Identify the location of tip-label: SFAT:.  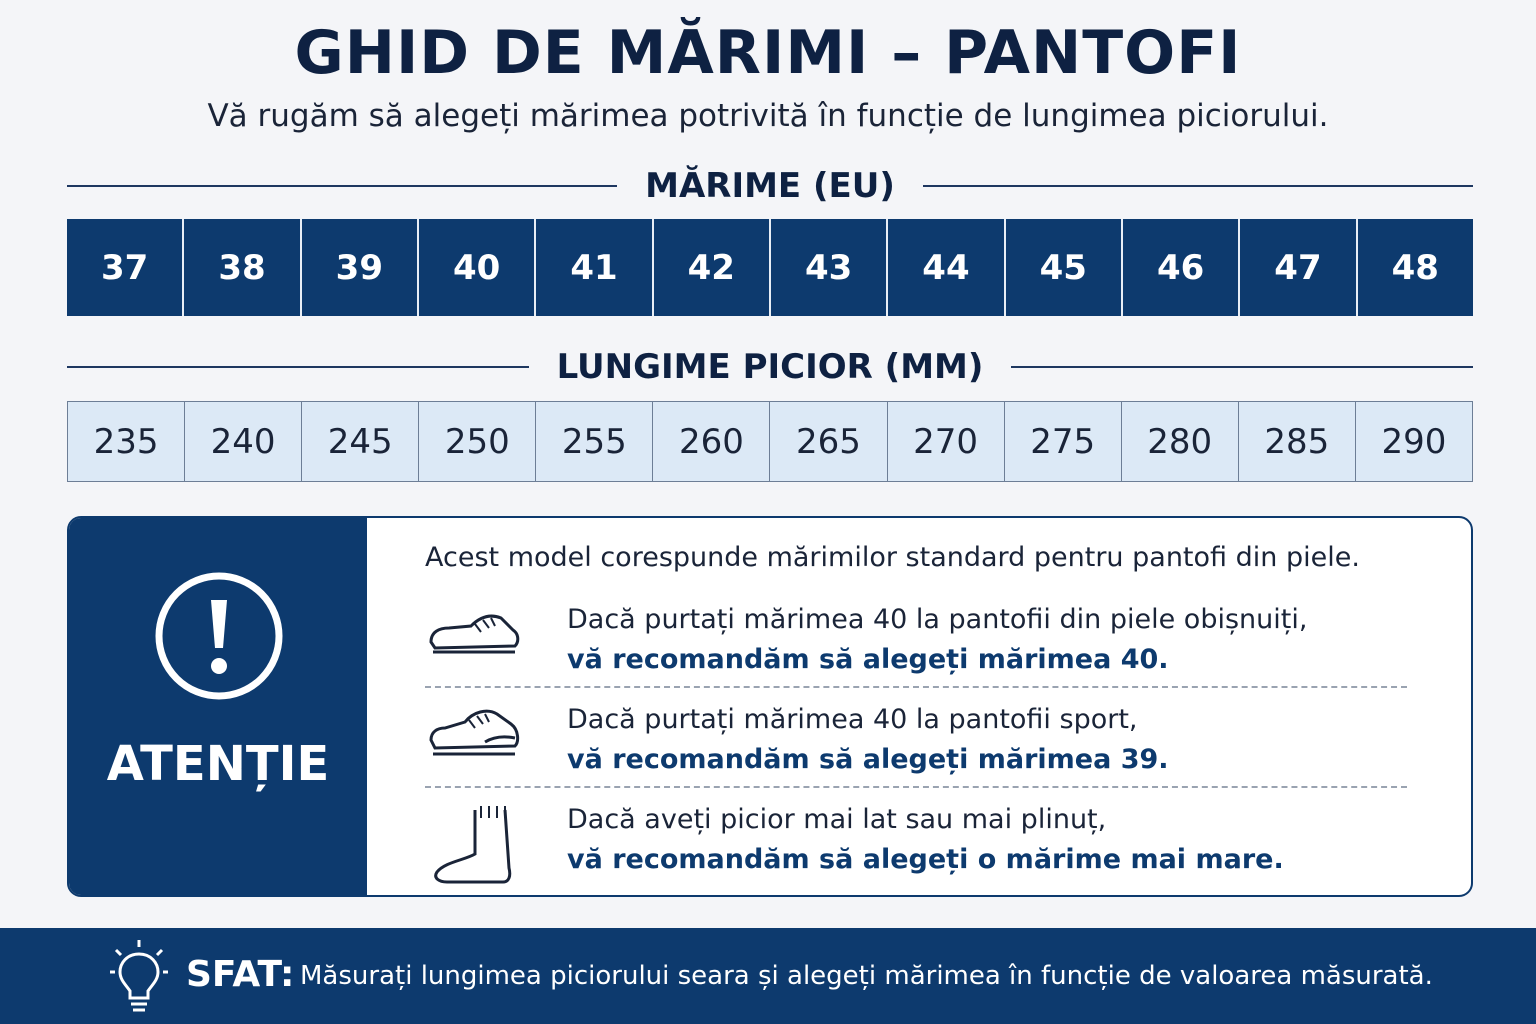
(240, 974).